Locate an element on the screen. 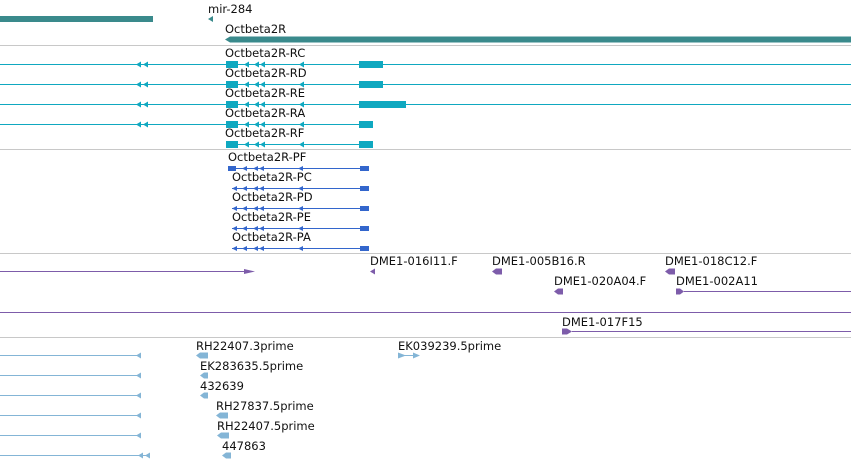 Image resolution: width=851 pixels, height=462 pixels. transcript-label: Octbeta2R-RE is located at coordinates (265, 93).